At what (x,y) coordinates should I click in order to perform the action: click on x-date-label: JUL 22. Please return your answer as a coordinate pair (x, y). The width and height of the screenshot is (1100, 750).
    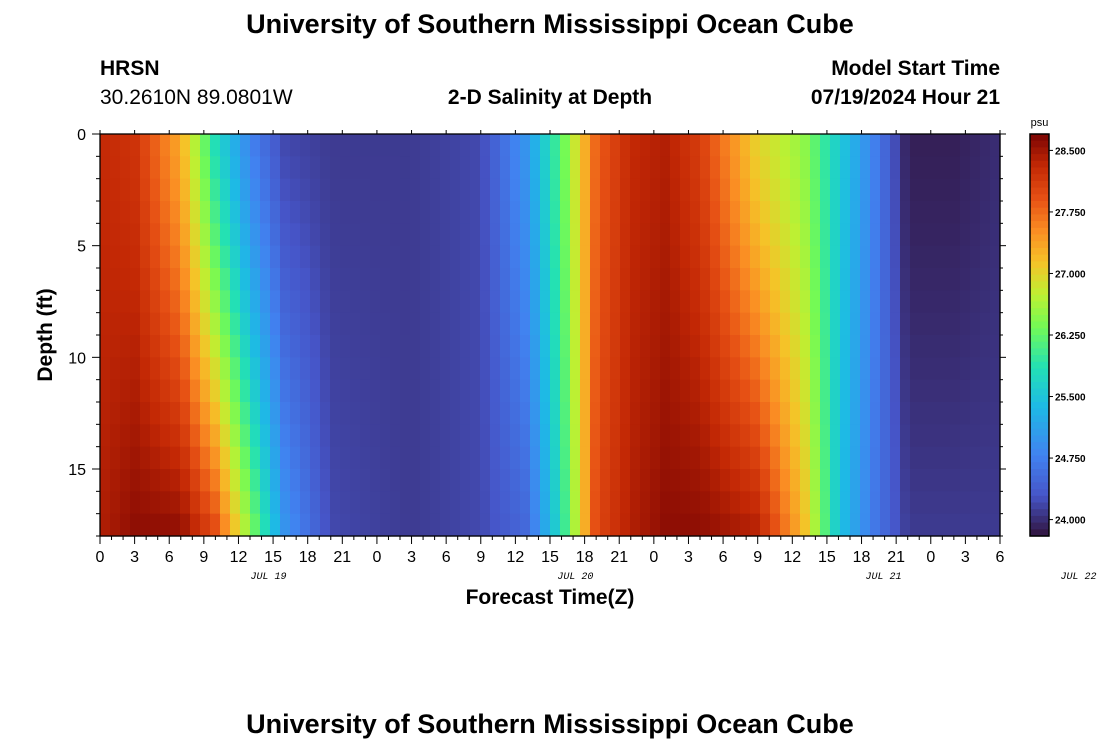
    Looking at the image, I should click on (1078, 577).